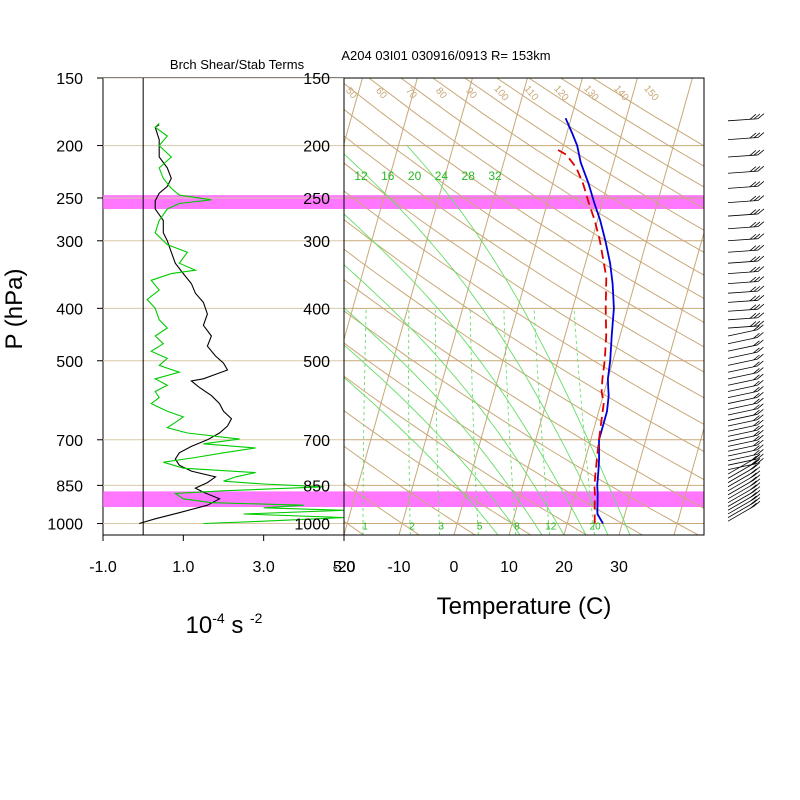 The image size is (800, 800). I want to click on highlight-band-left, so click(223, 202).